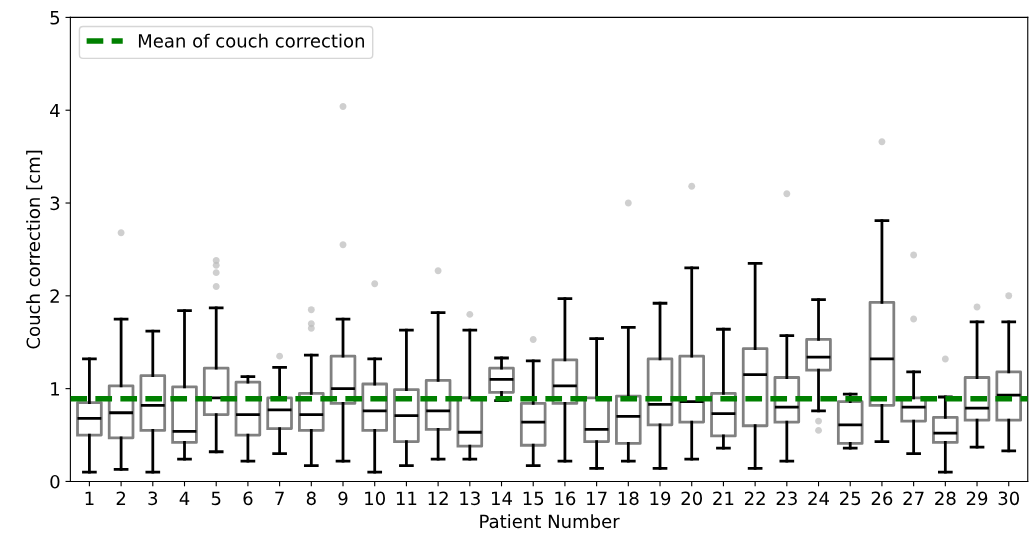 The height and width of the screenshot is (544, 1035). What do you see at coordinates (311, 498) in the screenshot?
I see `x-tick-label: 8` at bounding box center [311, 498].